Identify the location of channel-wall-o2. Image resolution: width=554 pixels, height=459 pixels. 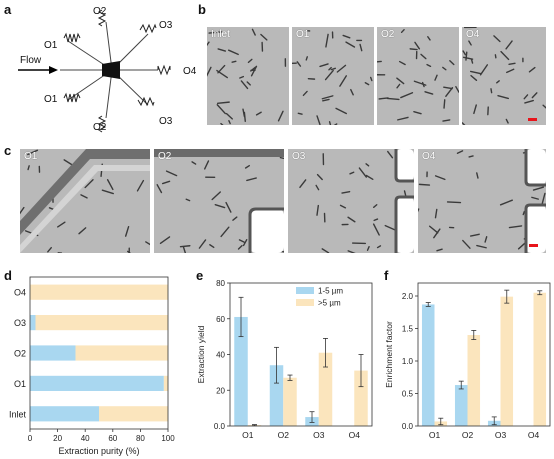
(219, 201).